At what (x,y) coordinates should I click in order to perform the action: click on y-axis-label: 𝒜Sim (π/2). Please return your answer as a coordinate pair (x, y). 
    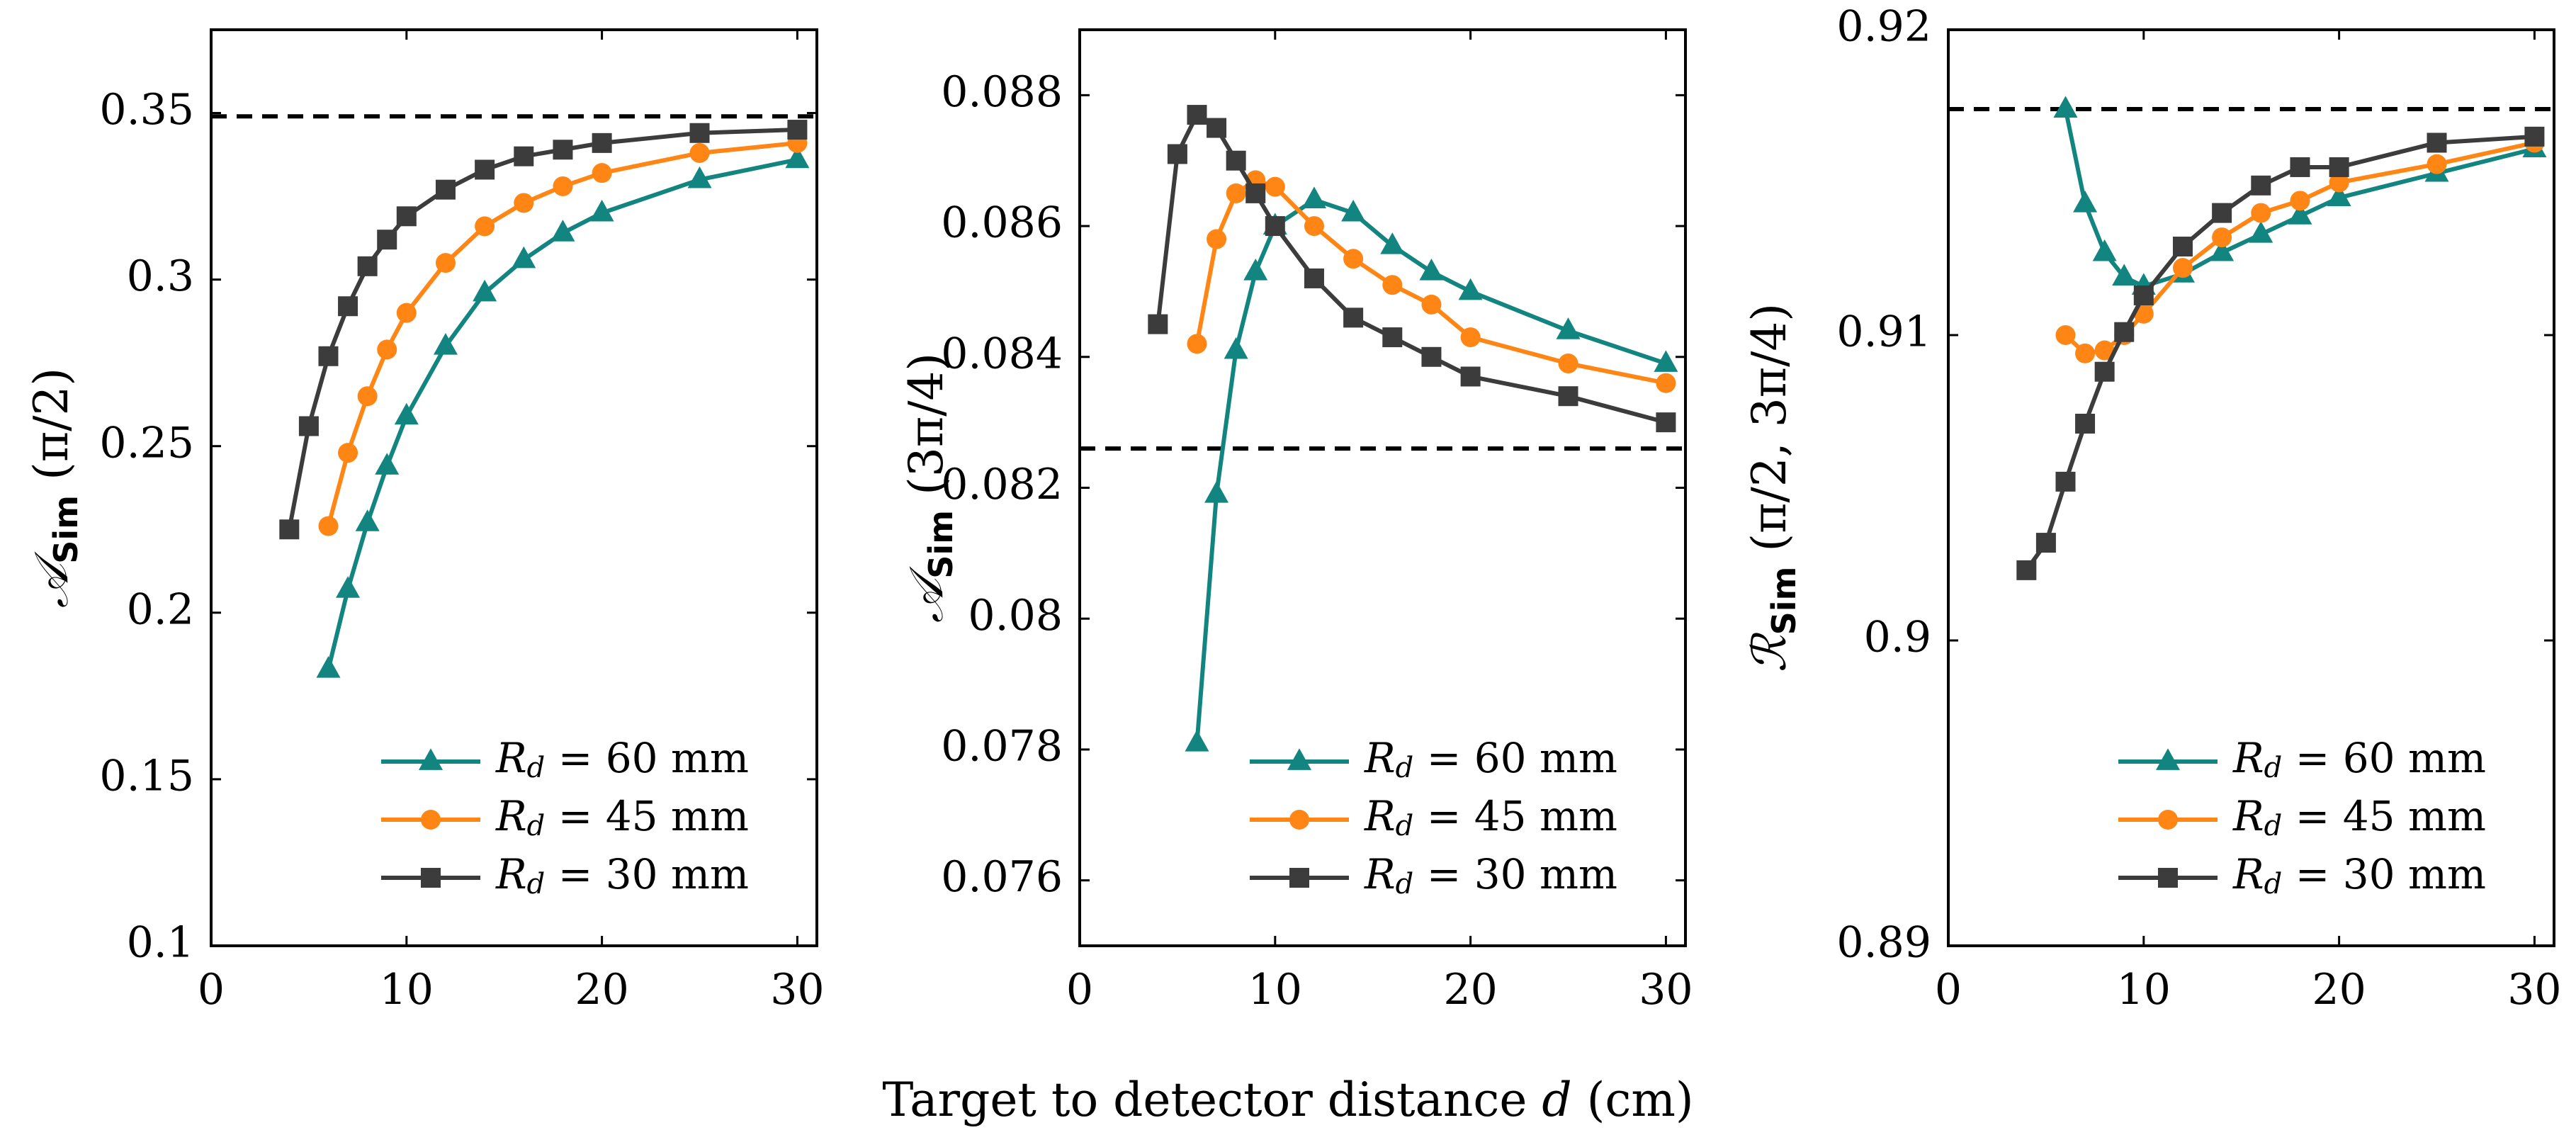
    Looking at the image, I should click on (54, 488).